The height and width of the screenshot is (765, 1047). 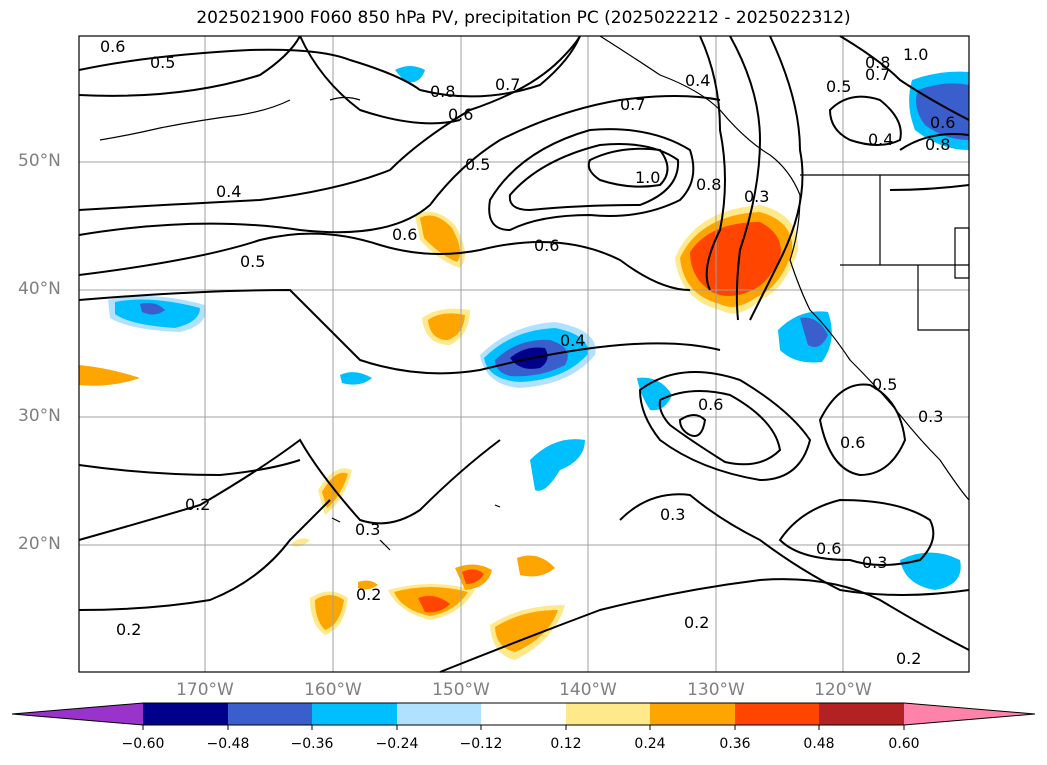 I want to click on lat-label-50n: 50°N, so click(x=39, y=161).